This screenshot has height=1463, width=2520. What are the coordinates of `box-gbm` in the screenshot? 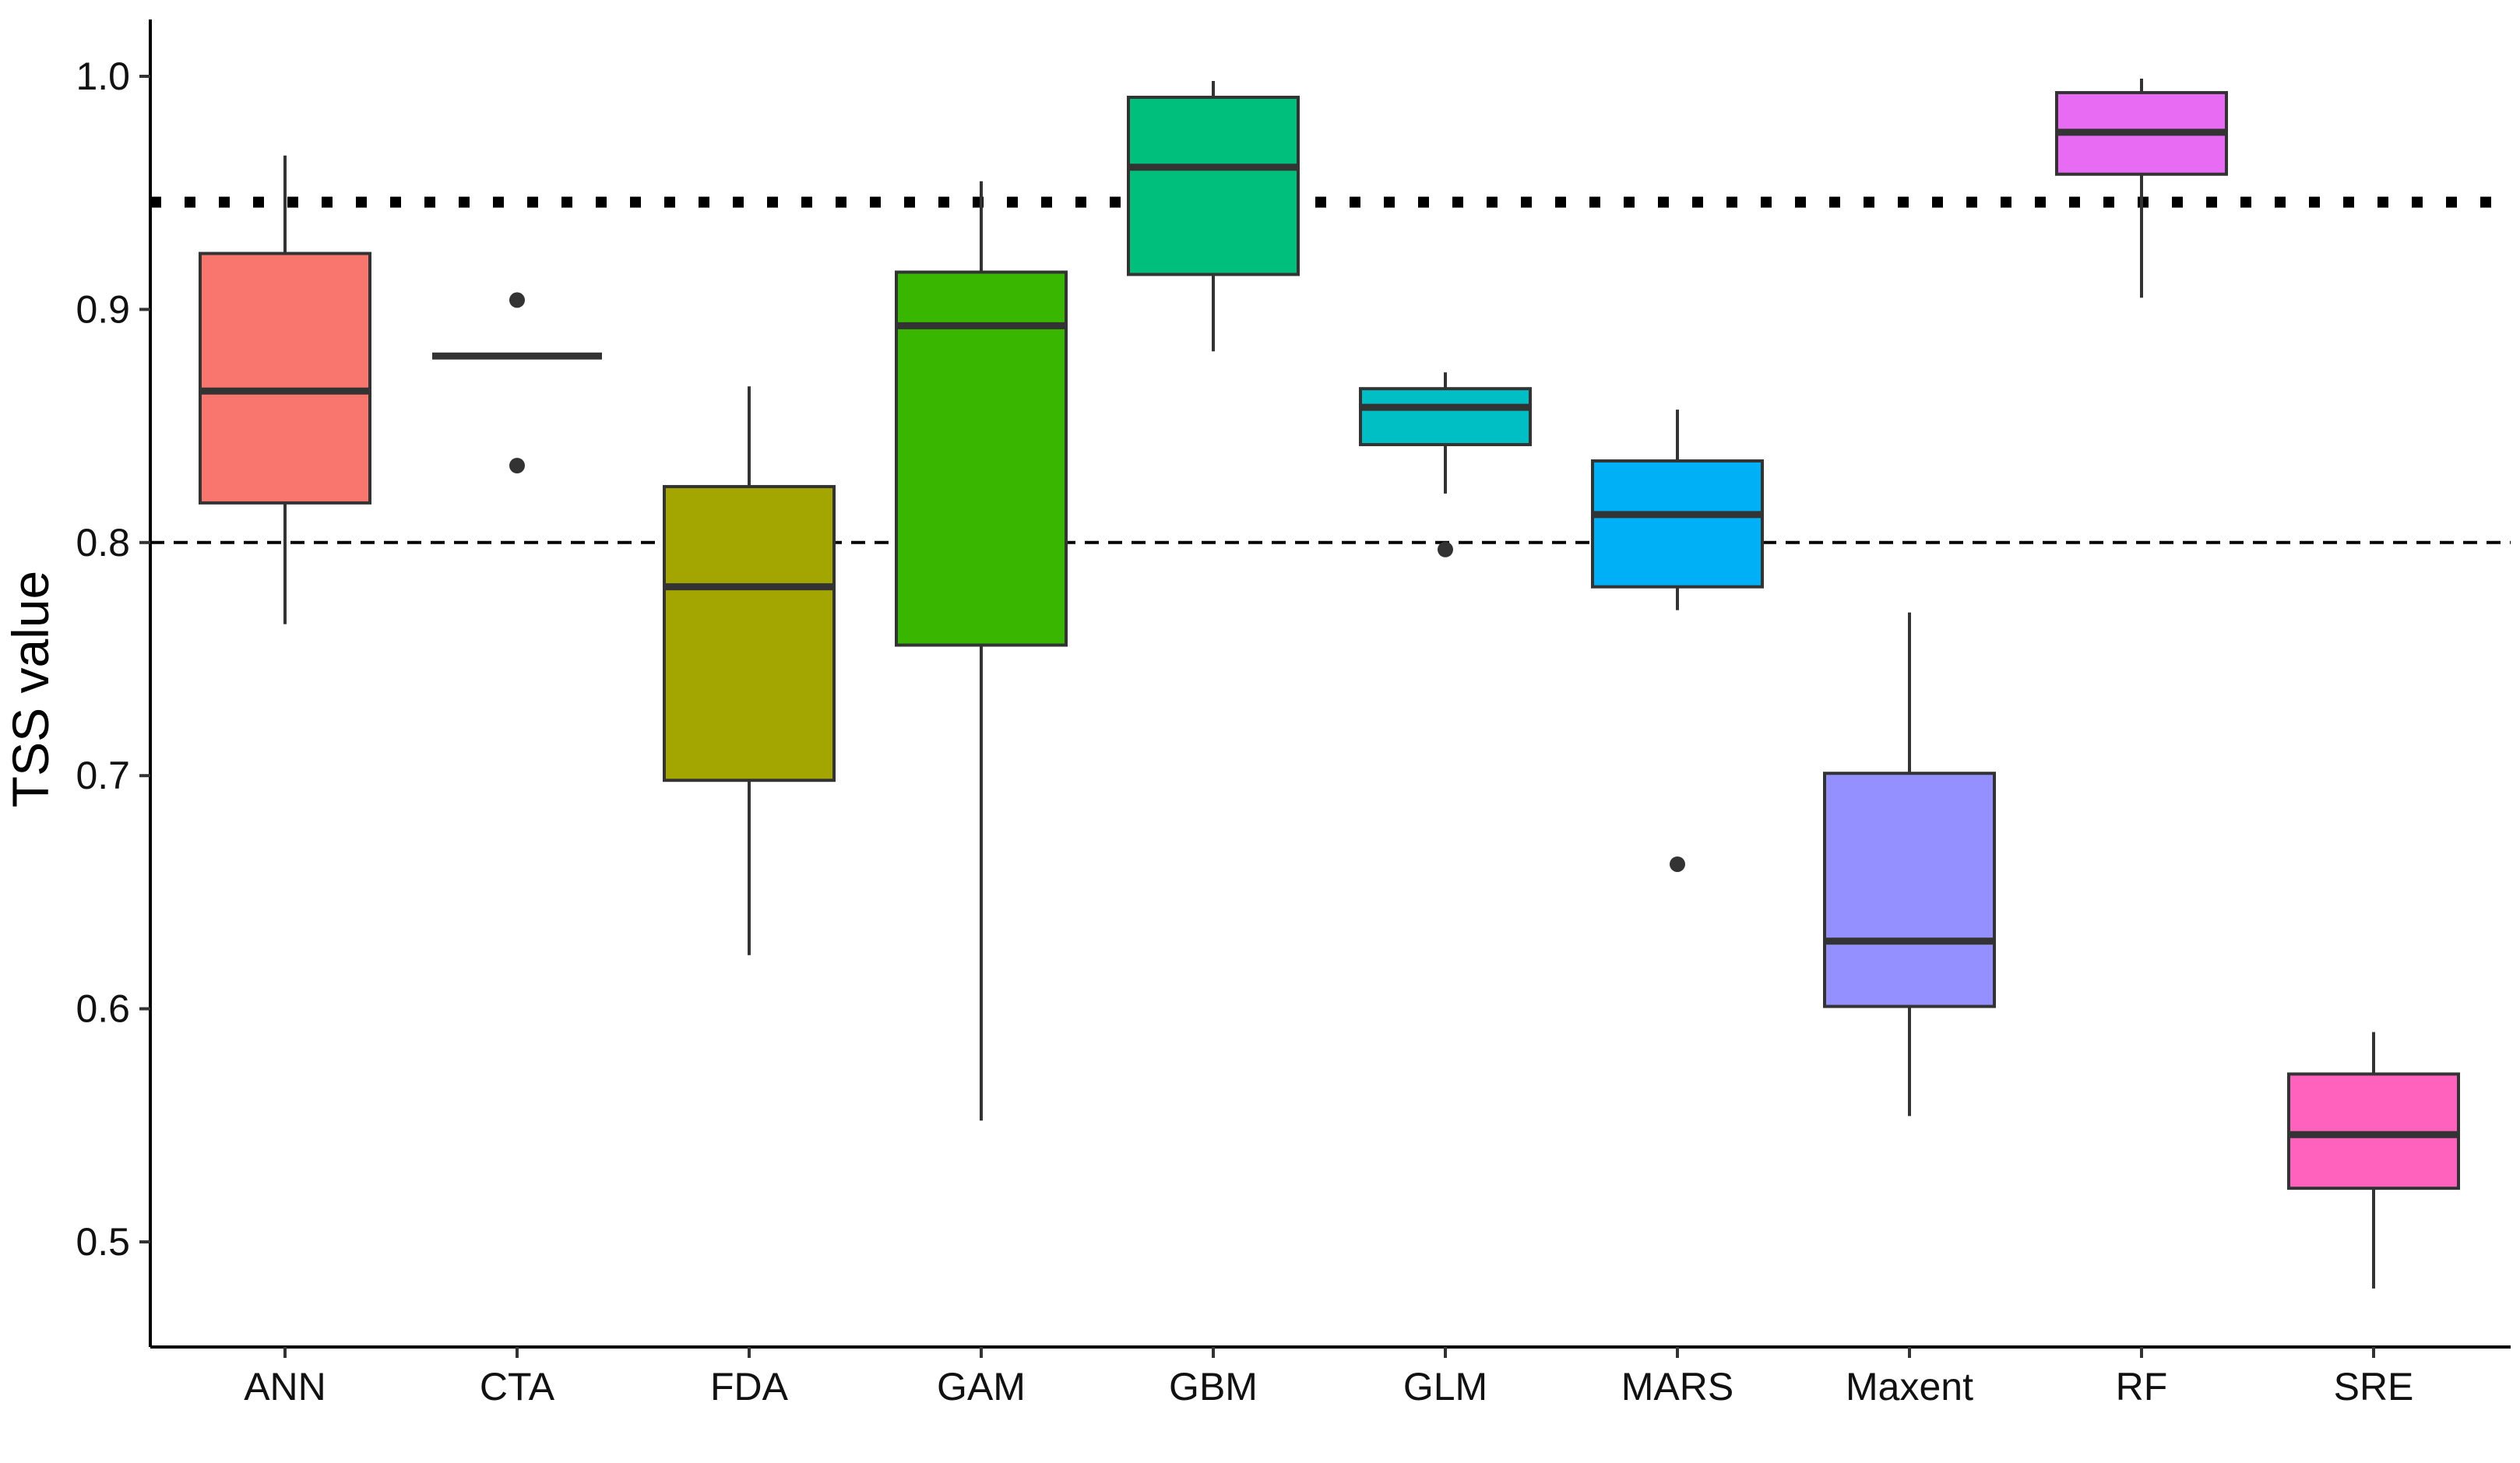 It's located at (1213, 216).